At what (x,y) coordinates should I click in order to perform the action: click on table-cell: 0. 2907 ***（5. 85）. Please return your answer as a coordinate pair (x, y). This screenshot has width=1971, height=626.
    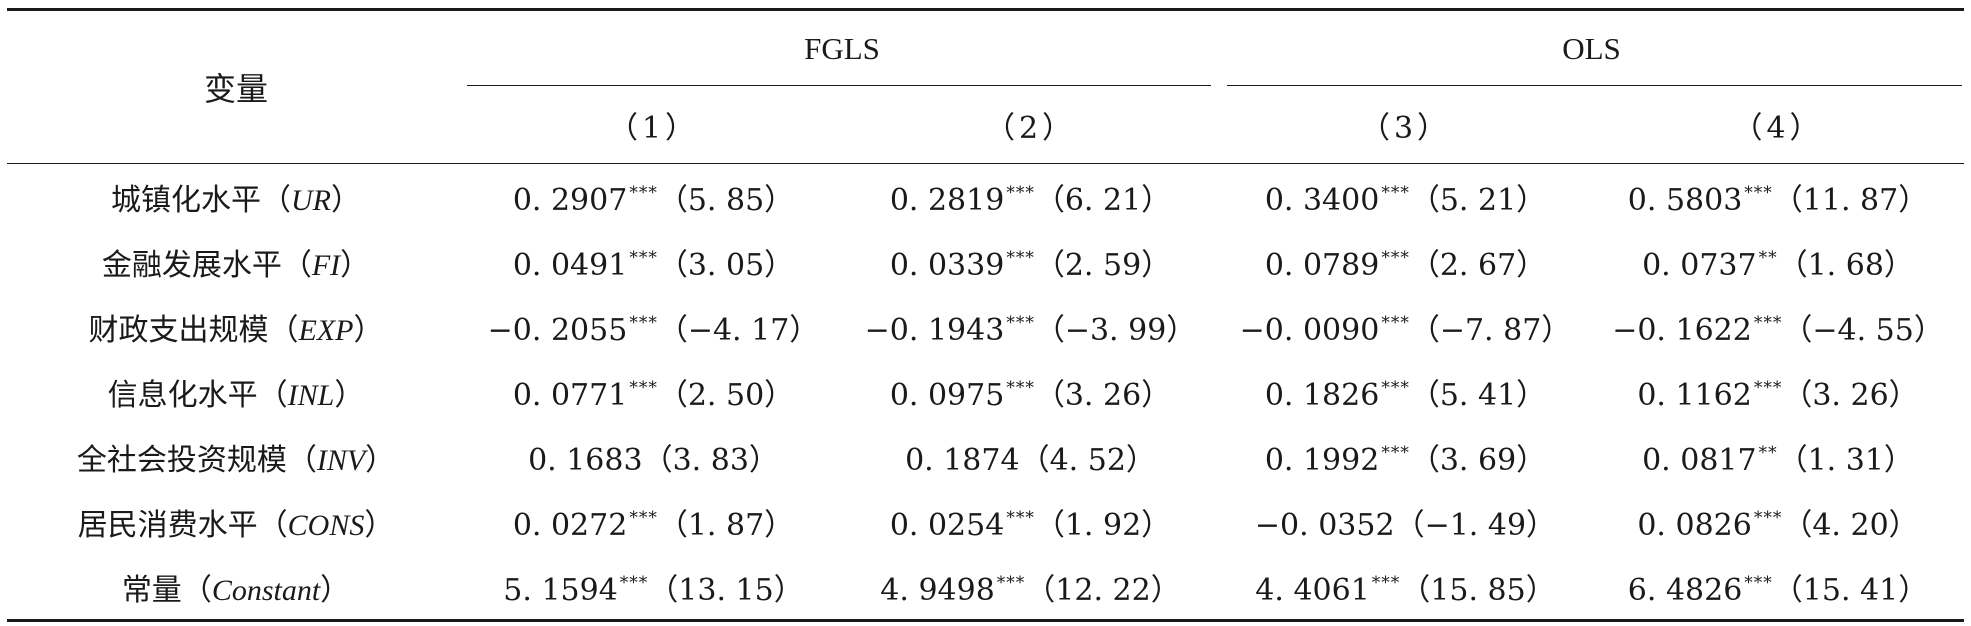
    Looking at the image, I should click on (653, 197).